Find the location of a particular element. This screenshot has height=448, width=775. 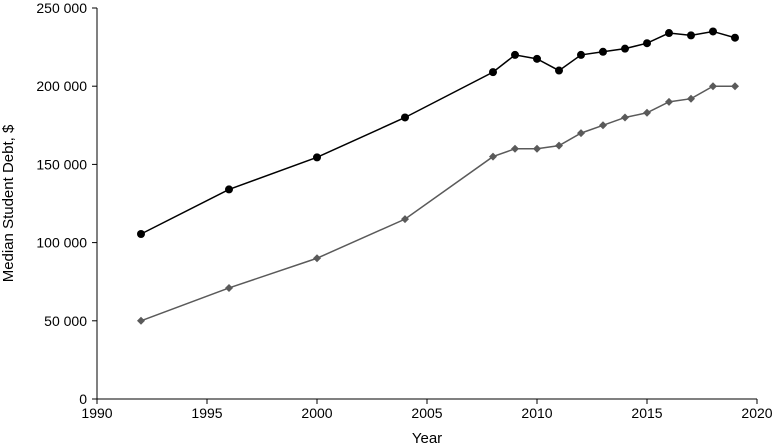

y-tick-label: 150 000 is located at coordinates (61, 164).